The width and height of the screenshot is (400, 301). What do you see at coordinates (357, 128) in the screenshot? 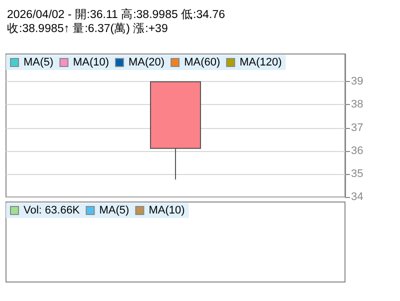
I see `y-tick-label: 37` at bounding box center [357, 128].